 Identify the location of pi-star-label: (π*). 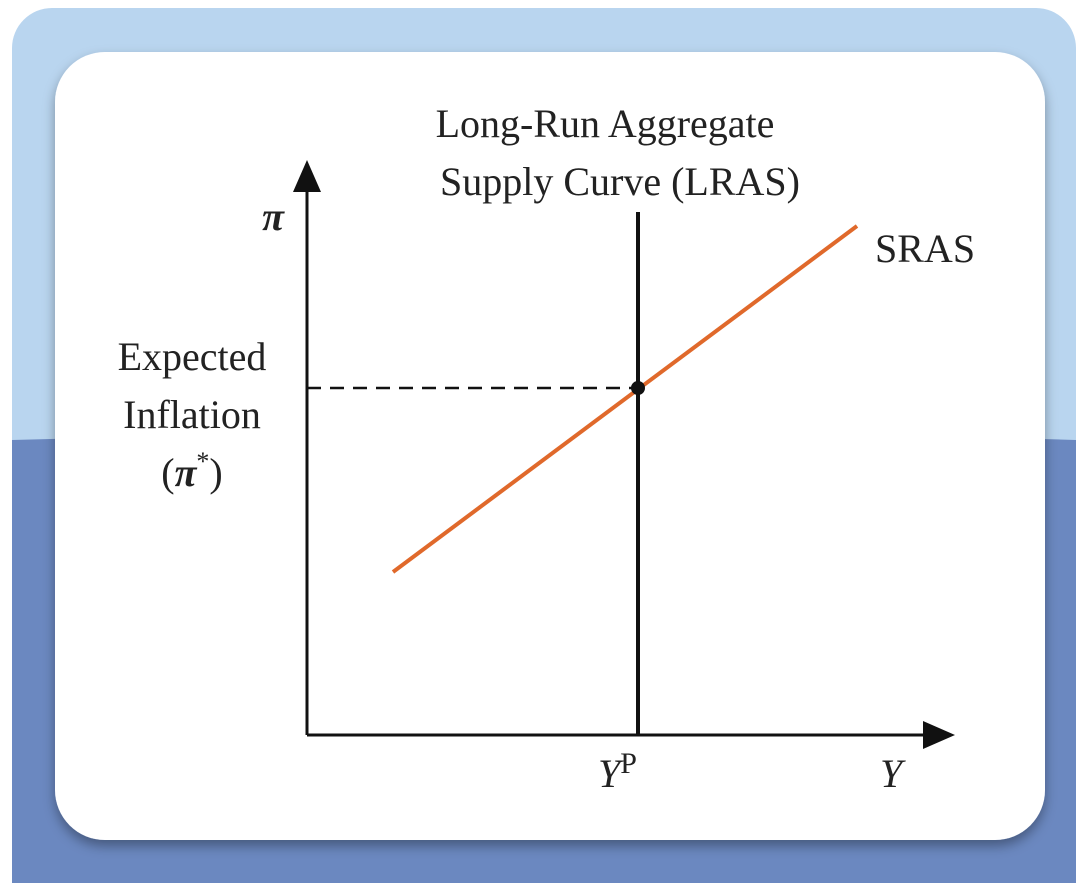
(192, 471).